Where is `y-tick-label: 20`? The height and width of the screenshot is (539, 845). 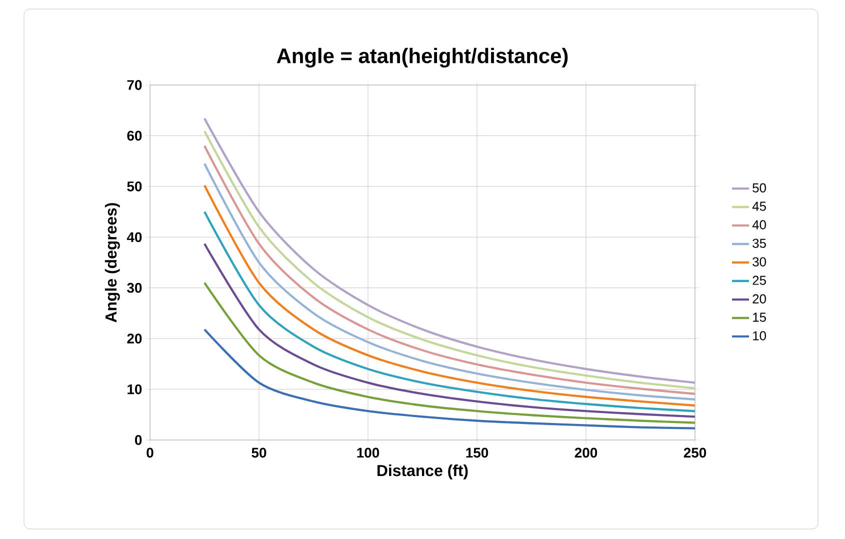
y-tick-label: 20 is located at coordinates (134, 339).